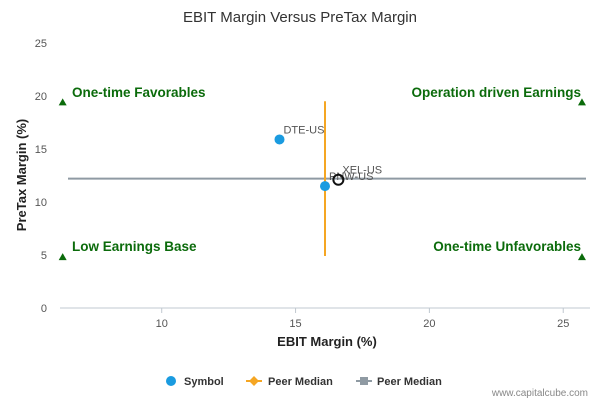 The width and height of the screenshot is (600, 400). What do you see at coordinates (254, 381) in the screenshot?
I see `legend-peer-median-orange-marker` at bounding box center [254, 381].